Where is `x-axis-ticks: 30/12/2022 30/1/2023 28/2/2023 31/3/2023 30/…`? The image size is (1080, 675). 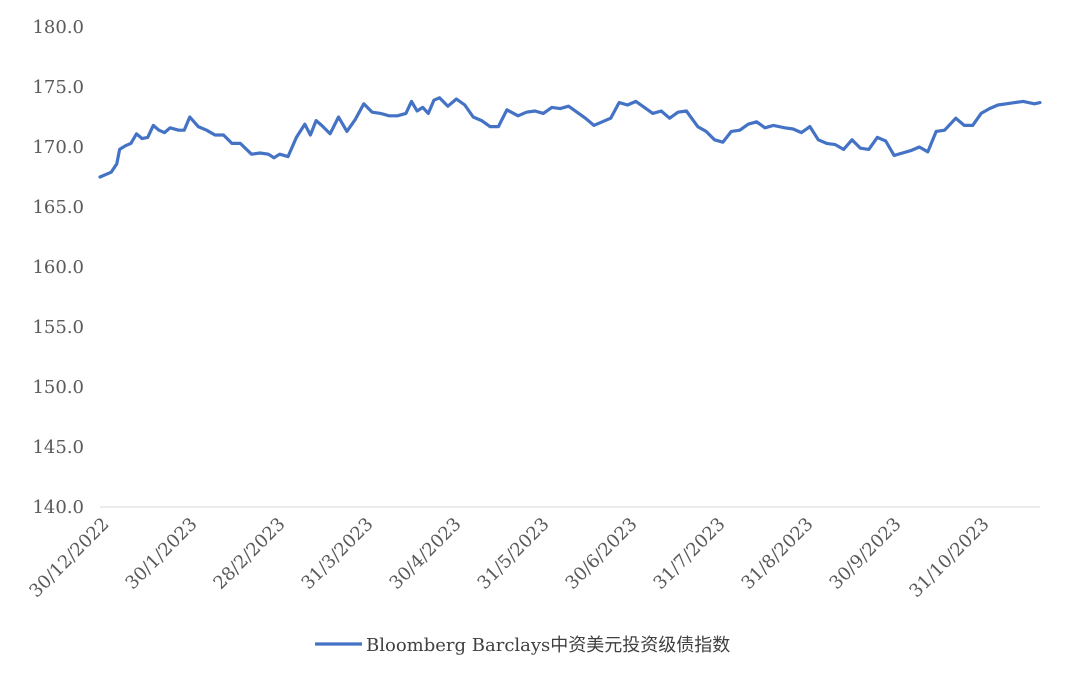
x-axis-ticks: 30/12/2022 30/1/2023 28/2/2023 31/3/2023 30/… is located at coordinates (509, 558).